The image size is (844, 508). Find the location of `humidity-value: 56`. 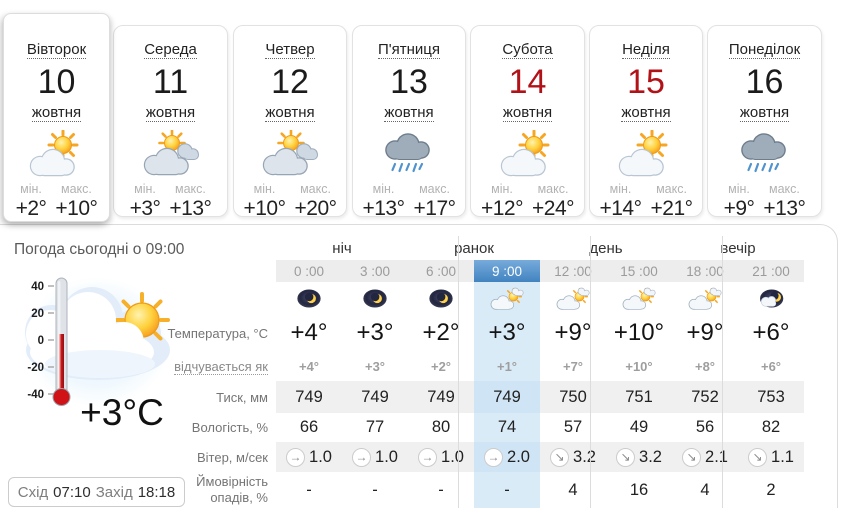

humidity-value: 56 is located at coordinates (705, 427).